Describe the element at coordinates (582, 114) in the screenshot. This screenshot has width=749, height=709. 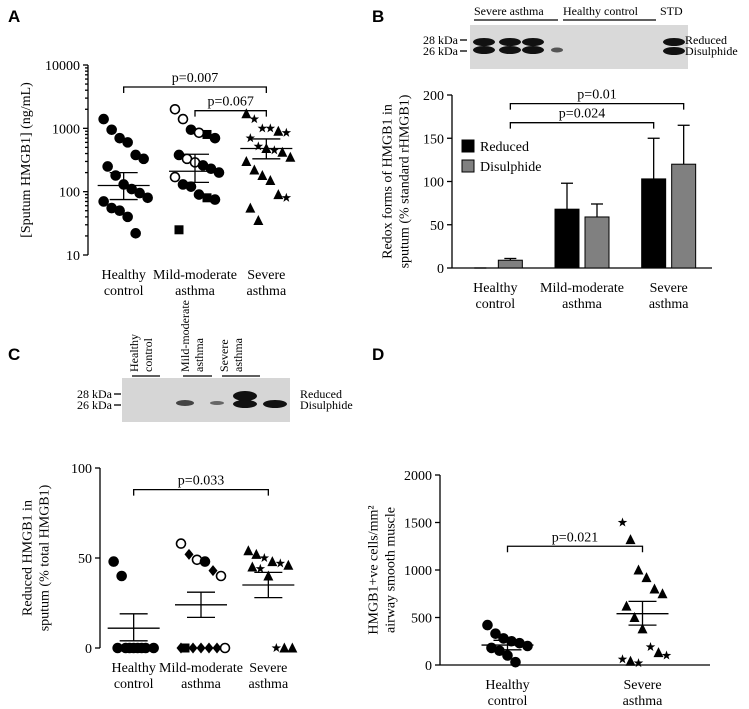
I see `p-value: p=0.024` at that location.